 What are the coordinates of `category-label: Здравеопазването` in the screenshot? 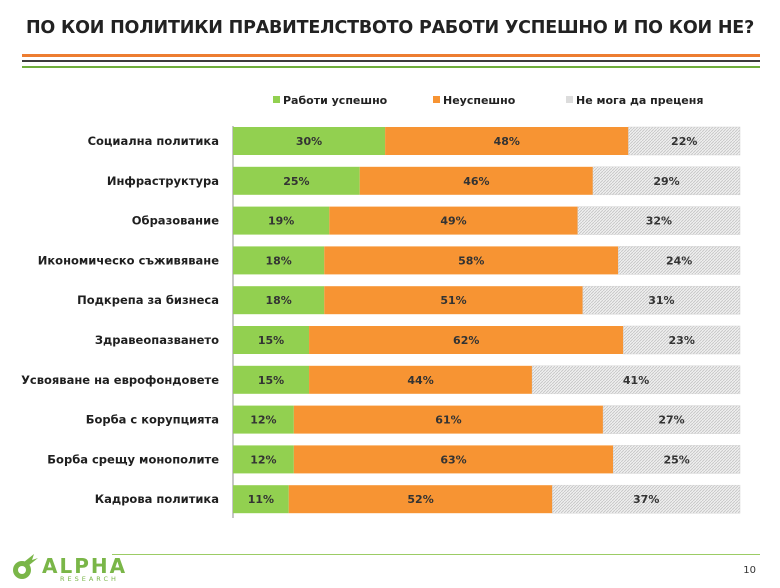 It's located at (157, 340).